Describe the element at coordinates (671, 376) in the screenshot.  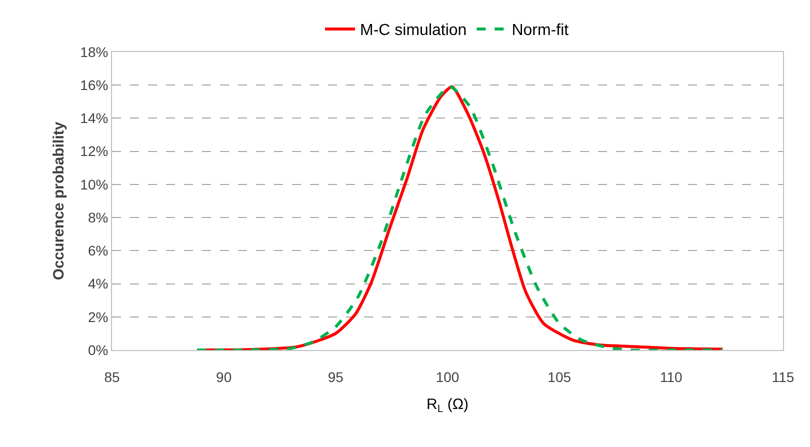
I see `x-tick-label: 110` at that location.